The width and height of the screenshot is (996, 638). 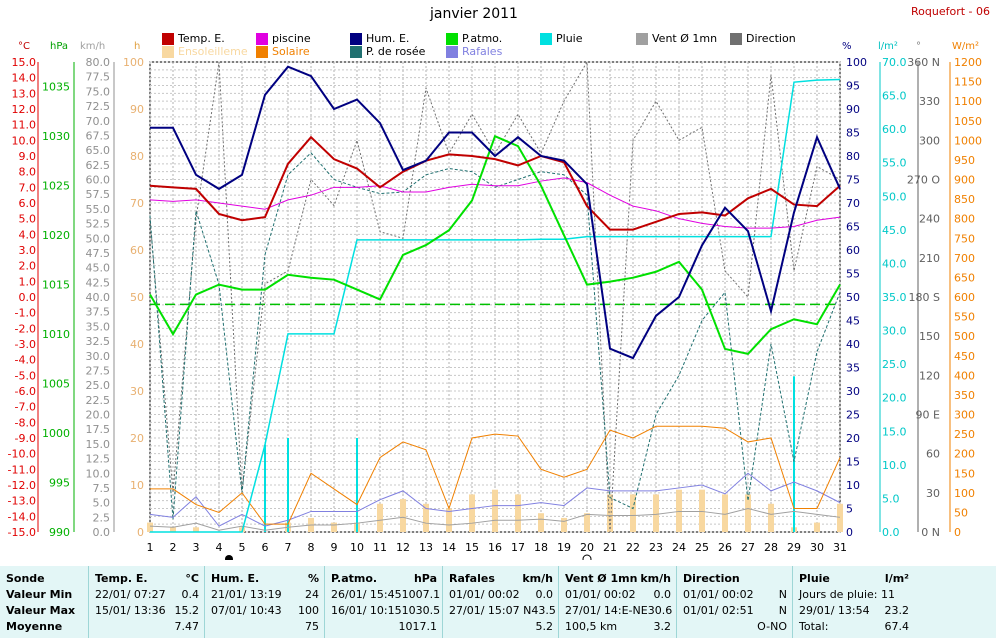 I want to click on rain-tick-label: 35.0, so click(x=894, y=297).